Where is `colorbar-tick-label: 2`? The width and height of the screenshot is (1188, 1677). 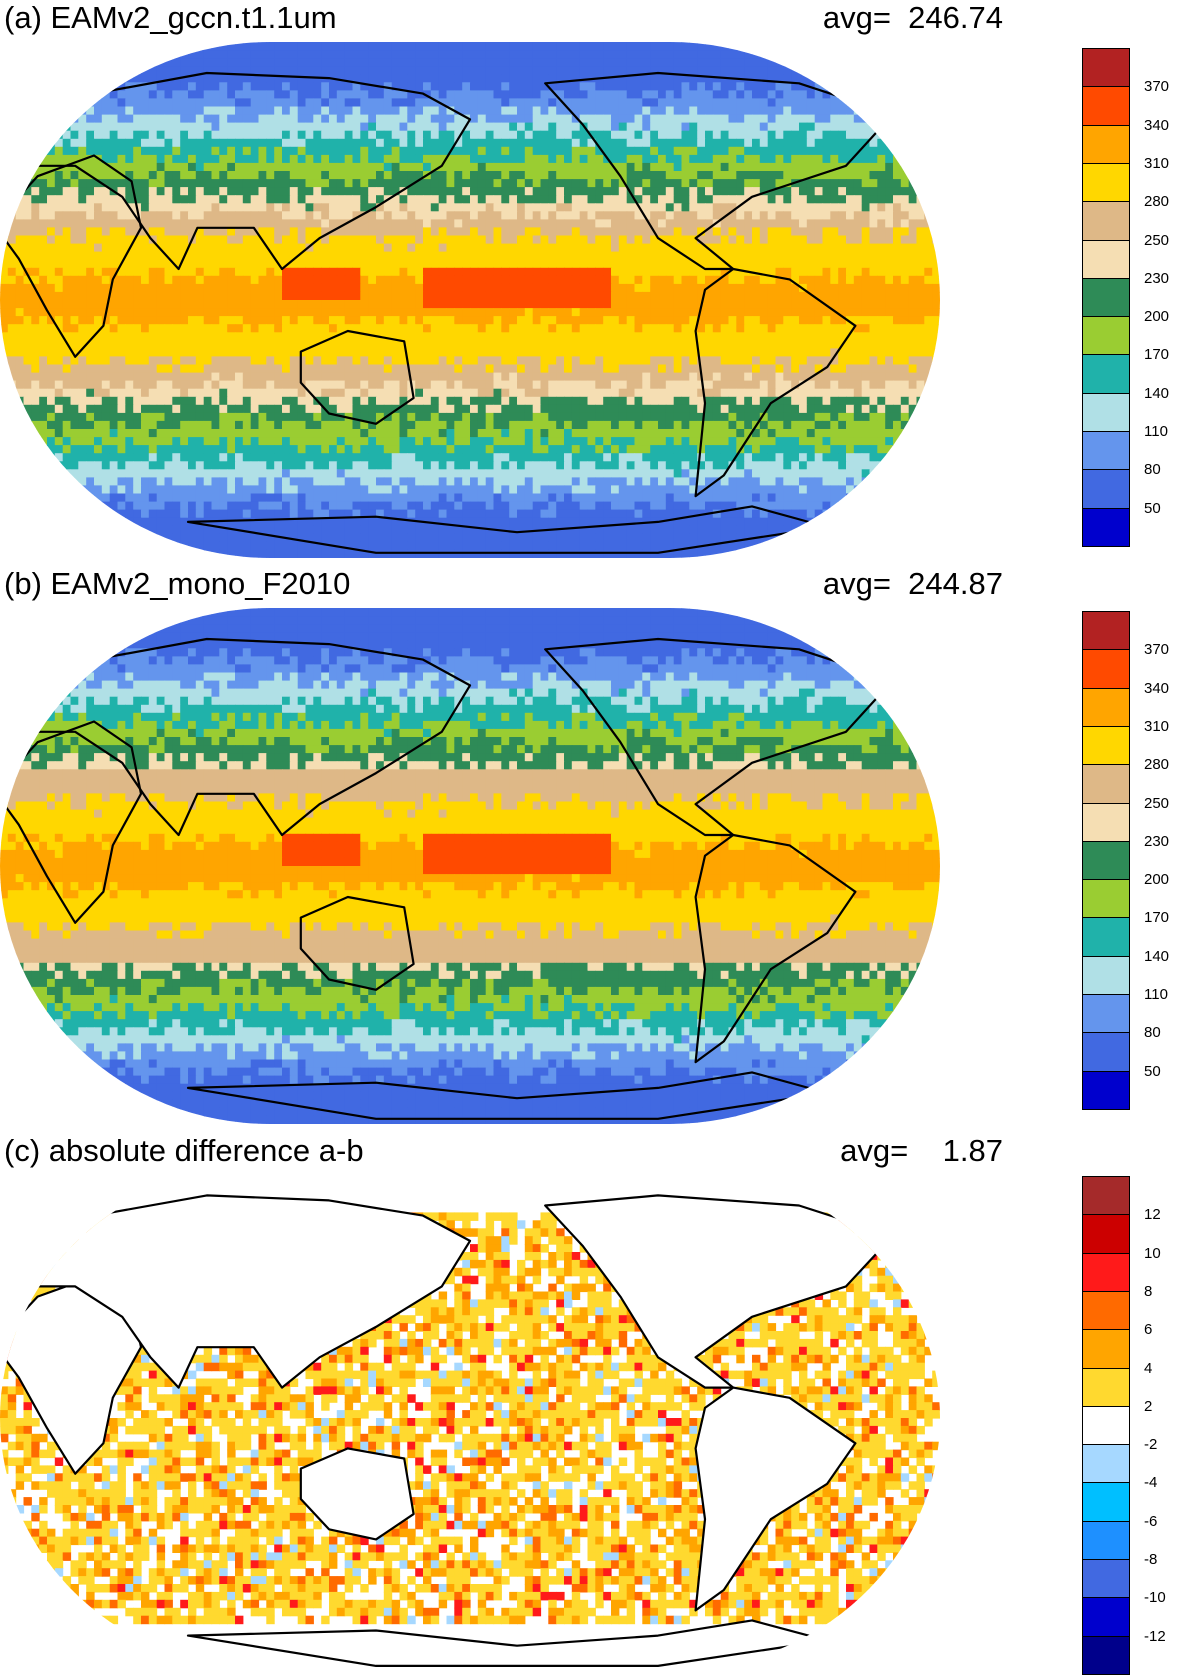 colorbar-tick-label: 2 is located at coordinates (1166, 1406).